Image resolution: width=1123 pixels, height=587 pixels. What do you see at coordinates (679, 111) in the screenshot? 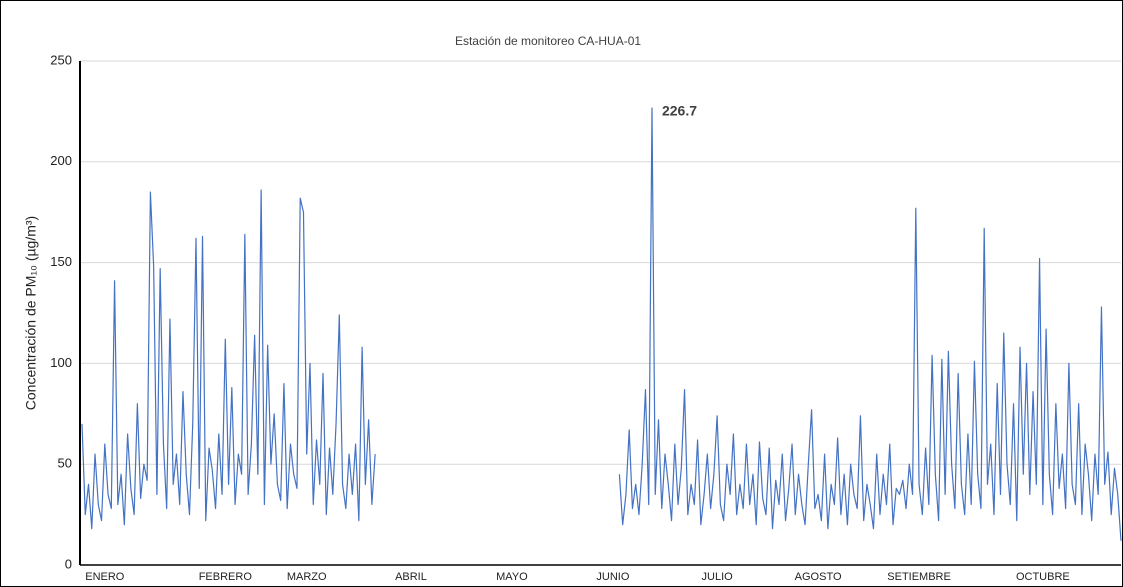
I see `peak-label: 226.7` at bounding box center [679, 111].